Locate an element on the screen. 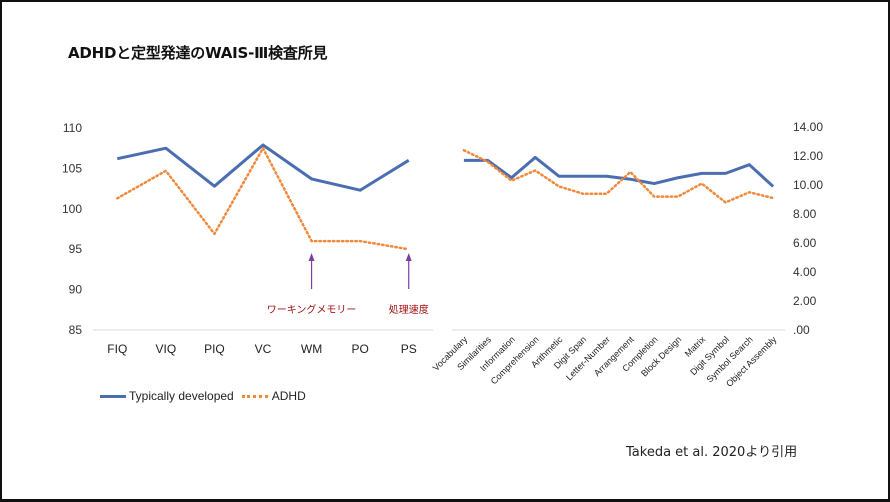 Image resolution: width=890 pixels, height=502 pixels. legend: Typically developed ADHD is located at coordinates (203, 396).